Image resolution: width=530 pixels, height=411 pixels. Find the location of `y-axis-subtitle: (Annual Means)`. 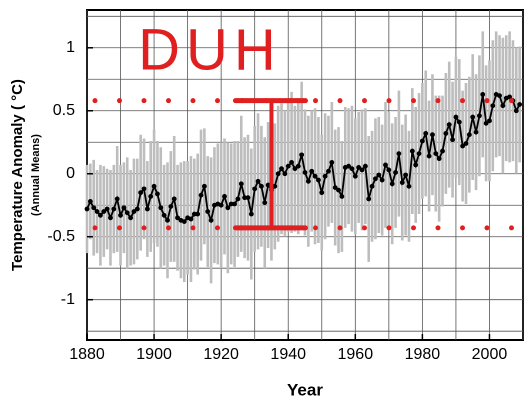

y-axis-subtitle: (Annual Means) is located at coordinates (36, 175).